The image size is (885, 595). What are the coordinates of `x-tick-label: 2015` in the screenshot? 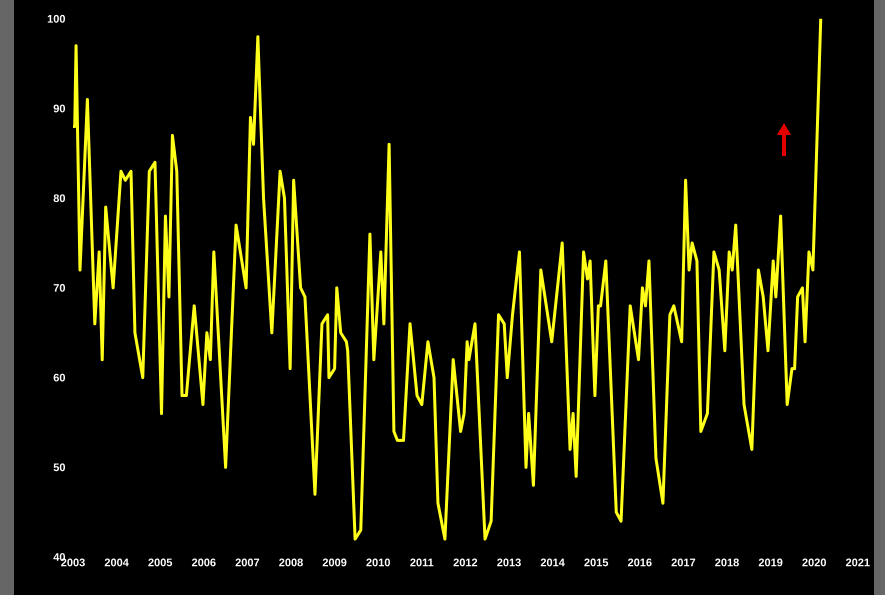 It's located at (596, 562).